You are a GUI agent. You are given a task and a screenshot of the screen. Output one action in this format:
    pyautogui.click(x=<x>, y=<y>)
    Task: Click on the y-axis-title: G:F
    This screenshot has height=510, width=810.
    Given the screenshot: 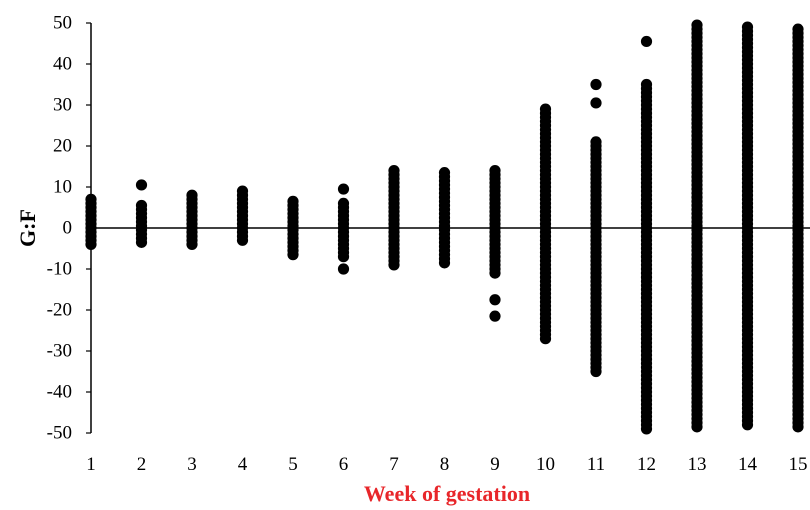 What is the action you would take?
    pyautogui.click(x=27, y=228)
    